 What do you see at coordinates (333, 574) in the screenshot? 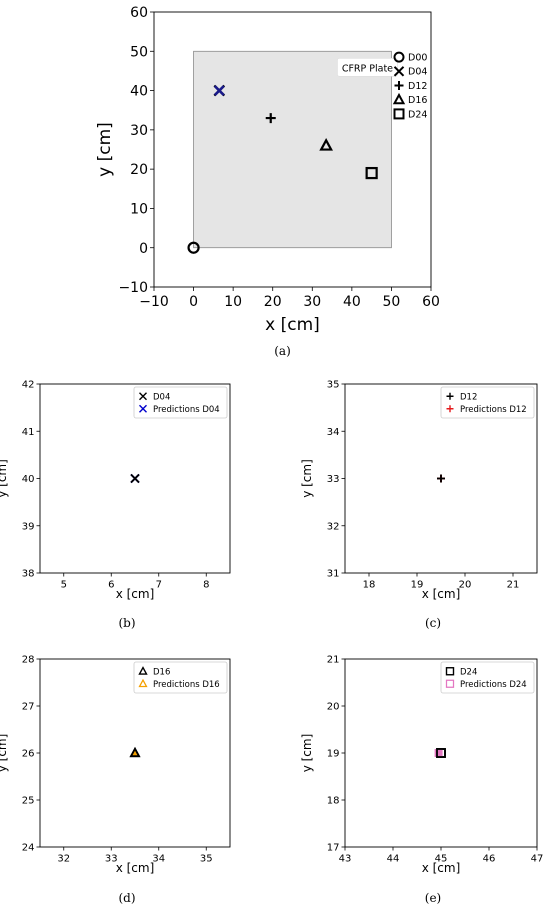
I see `y-tick-label: 31` at bounding box center [333, 574].